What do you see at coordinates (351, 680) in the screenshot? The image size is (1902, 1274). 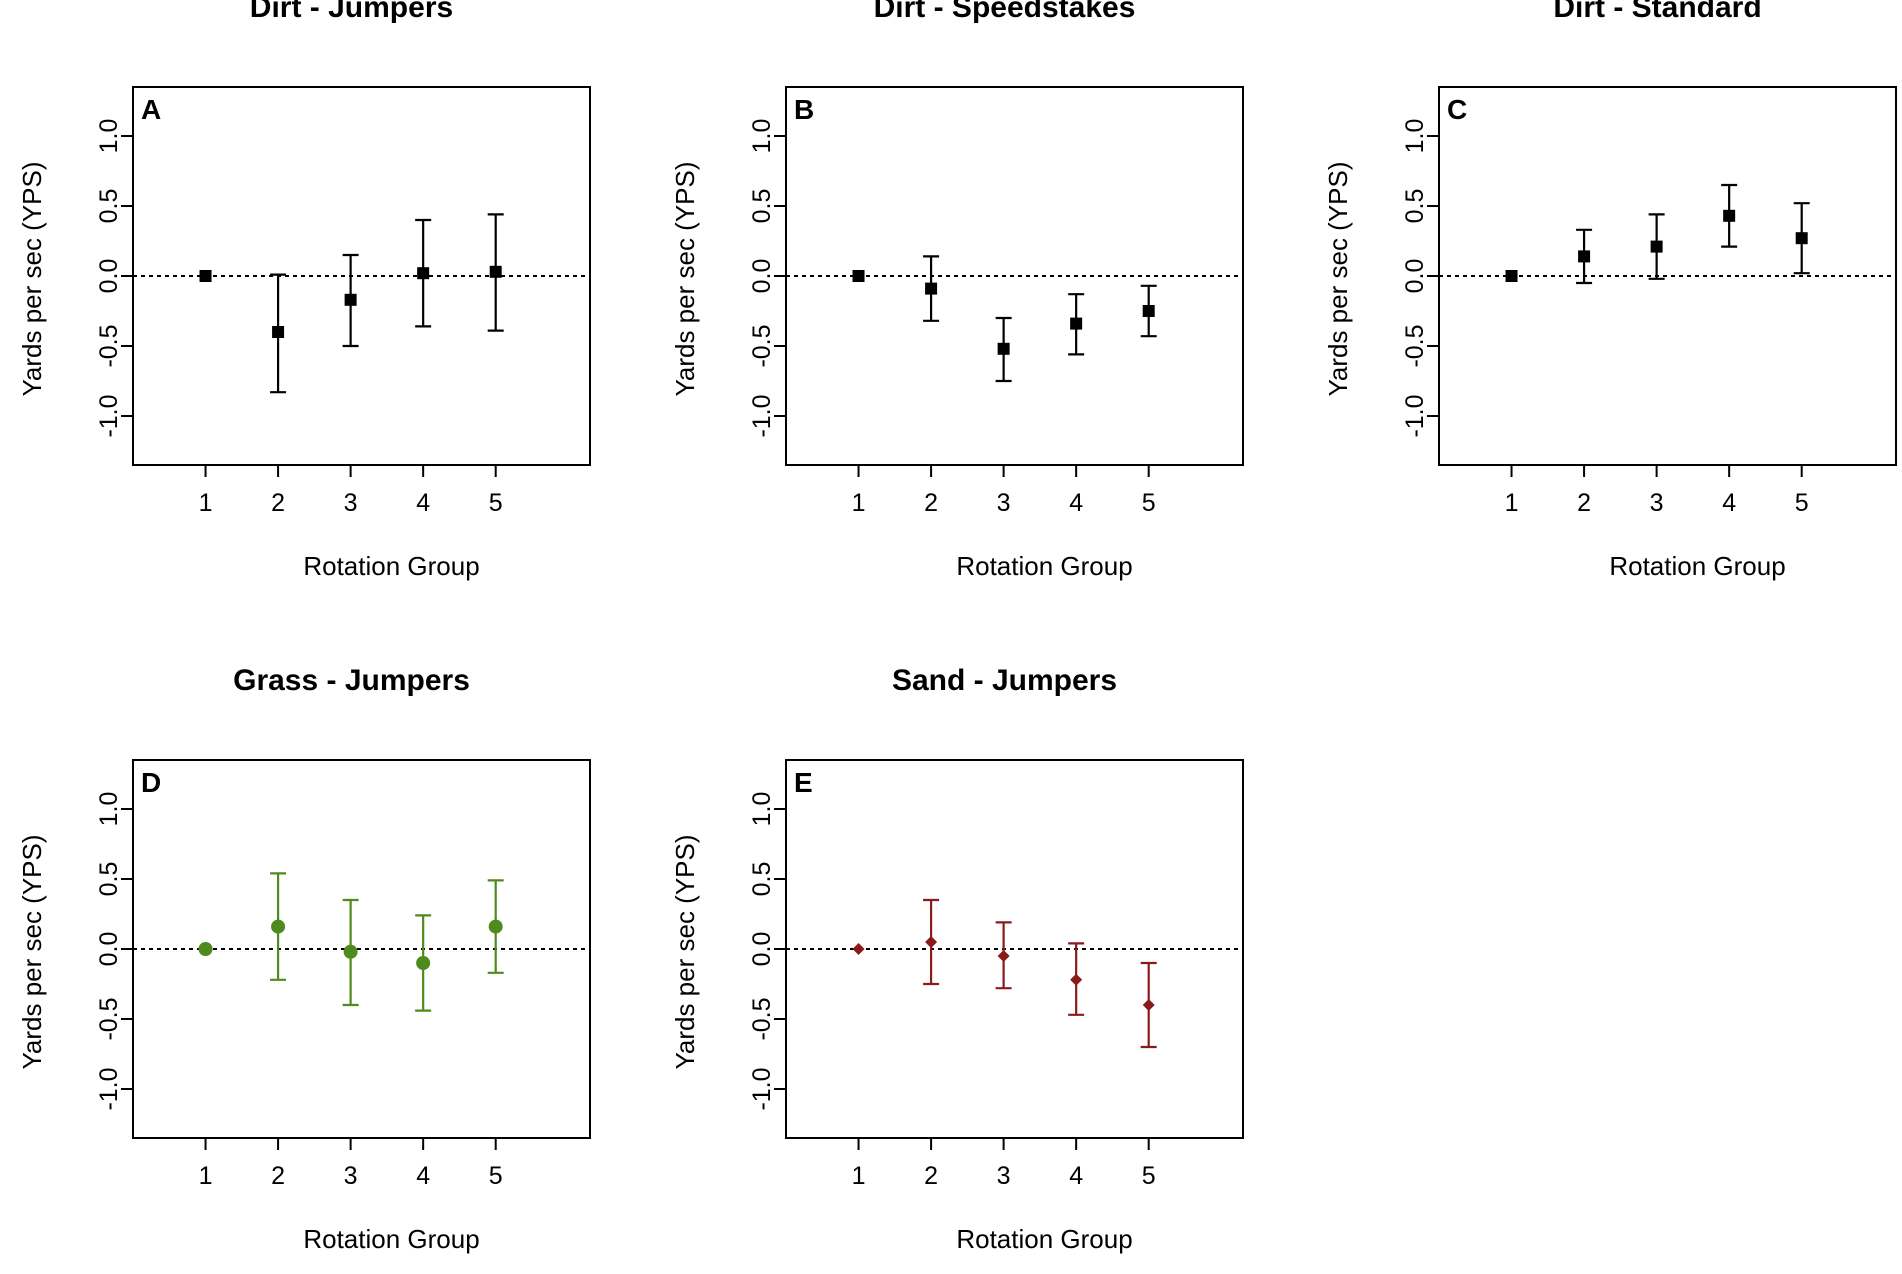 I see `chart-title: Grass - Jumpers` at bounding box center [351, 680].